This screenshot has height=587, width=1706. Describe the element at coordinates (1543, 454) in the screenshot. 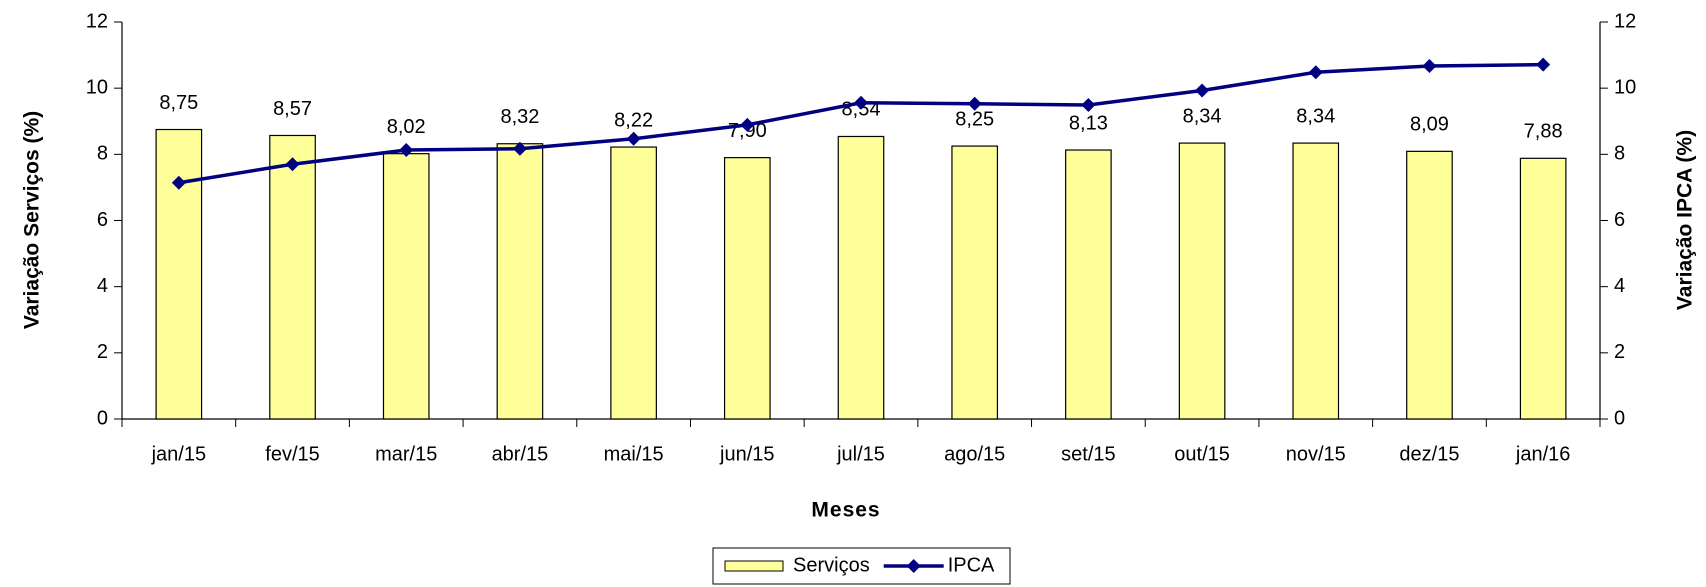

I see `x-tick-label: jan/16` at that location.